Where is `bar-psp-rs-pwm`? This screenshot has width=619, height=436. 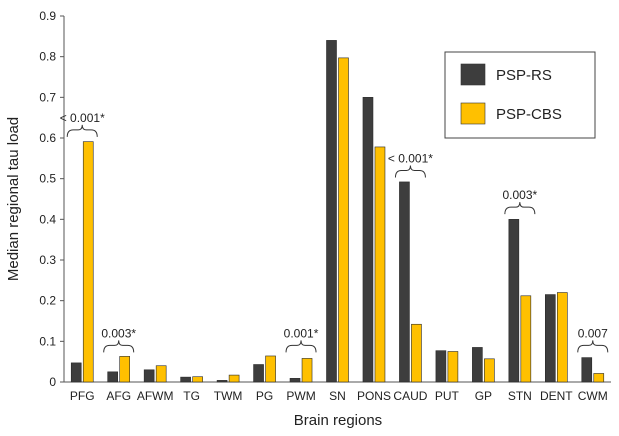
bar-psp-rs-pwm is located at coordinates (295, 380).